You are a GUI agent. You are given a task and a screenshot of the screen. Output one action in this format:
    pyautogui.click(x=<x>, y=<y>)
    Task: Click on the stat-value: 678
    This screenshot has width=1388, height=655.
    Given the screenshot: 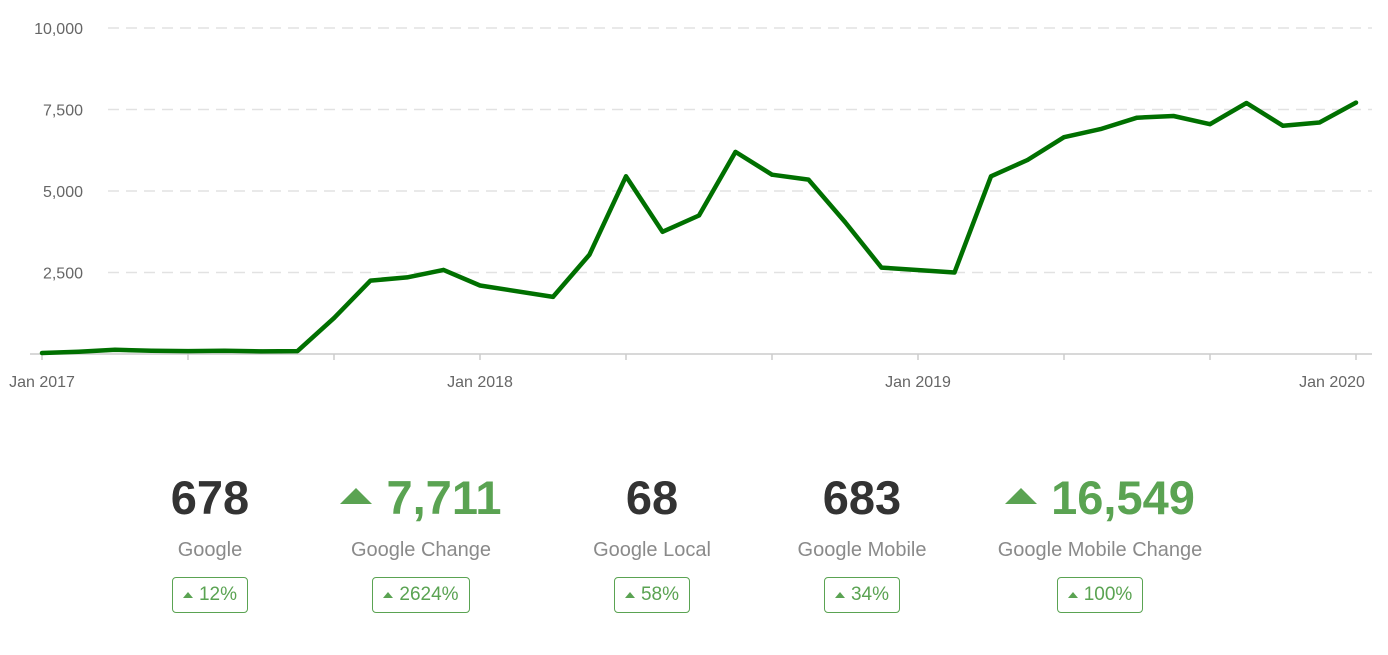 What is the action you would take?
    pyautogui.click(x=210, y=498)
    